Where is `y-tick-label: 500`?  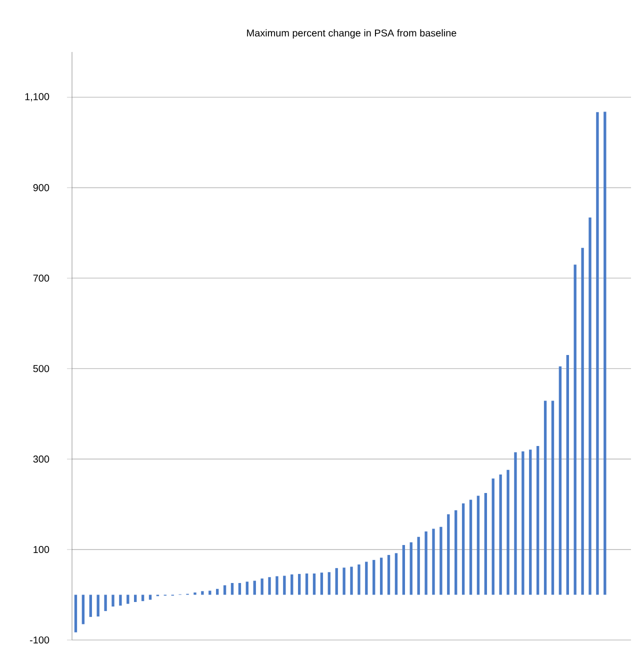
y-tick-label: 500 is located at coordinates (41, 368).